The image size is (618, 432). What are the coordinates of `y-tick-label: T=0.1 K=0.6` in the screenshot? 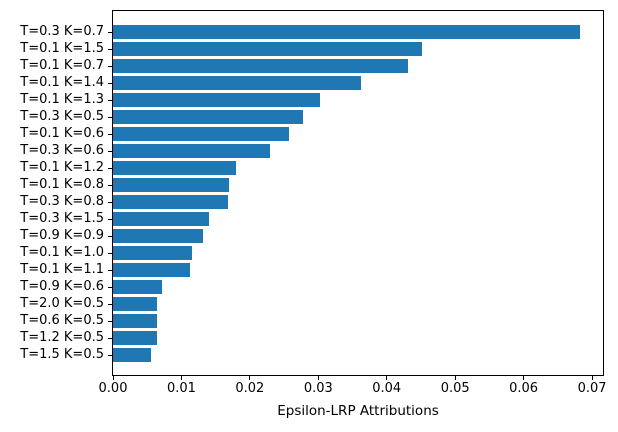 It's located at (62, 133).